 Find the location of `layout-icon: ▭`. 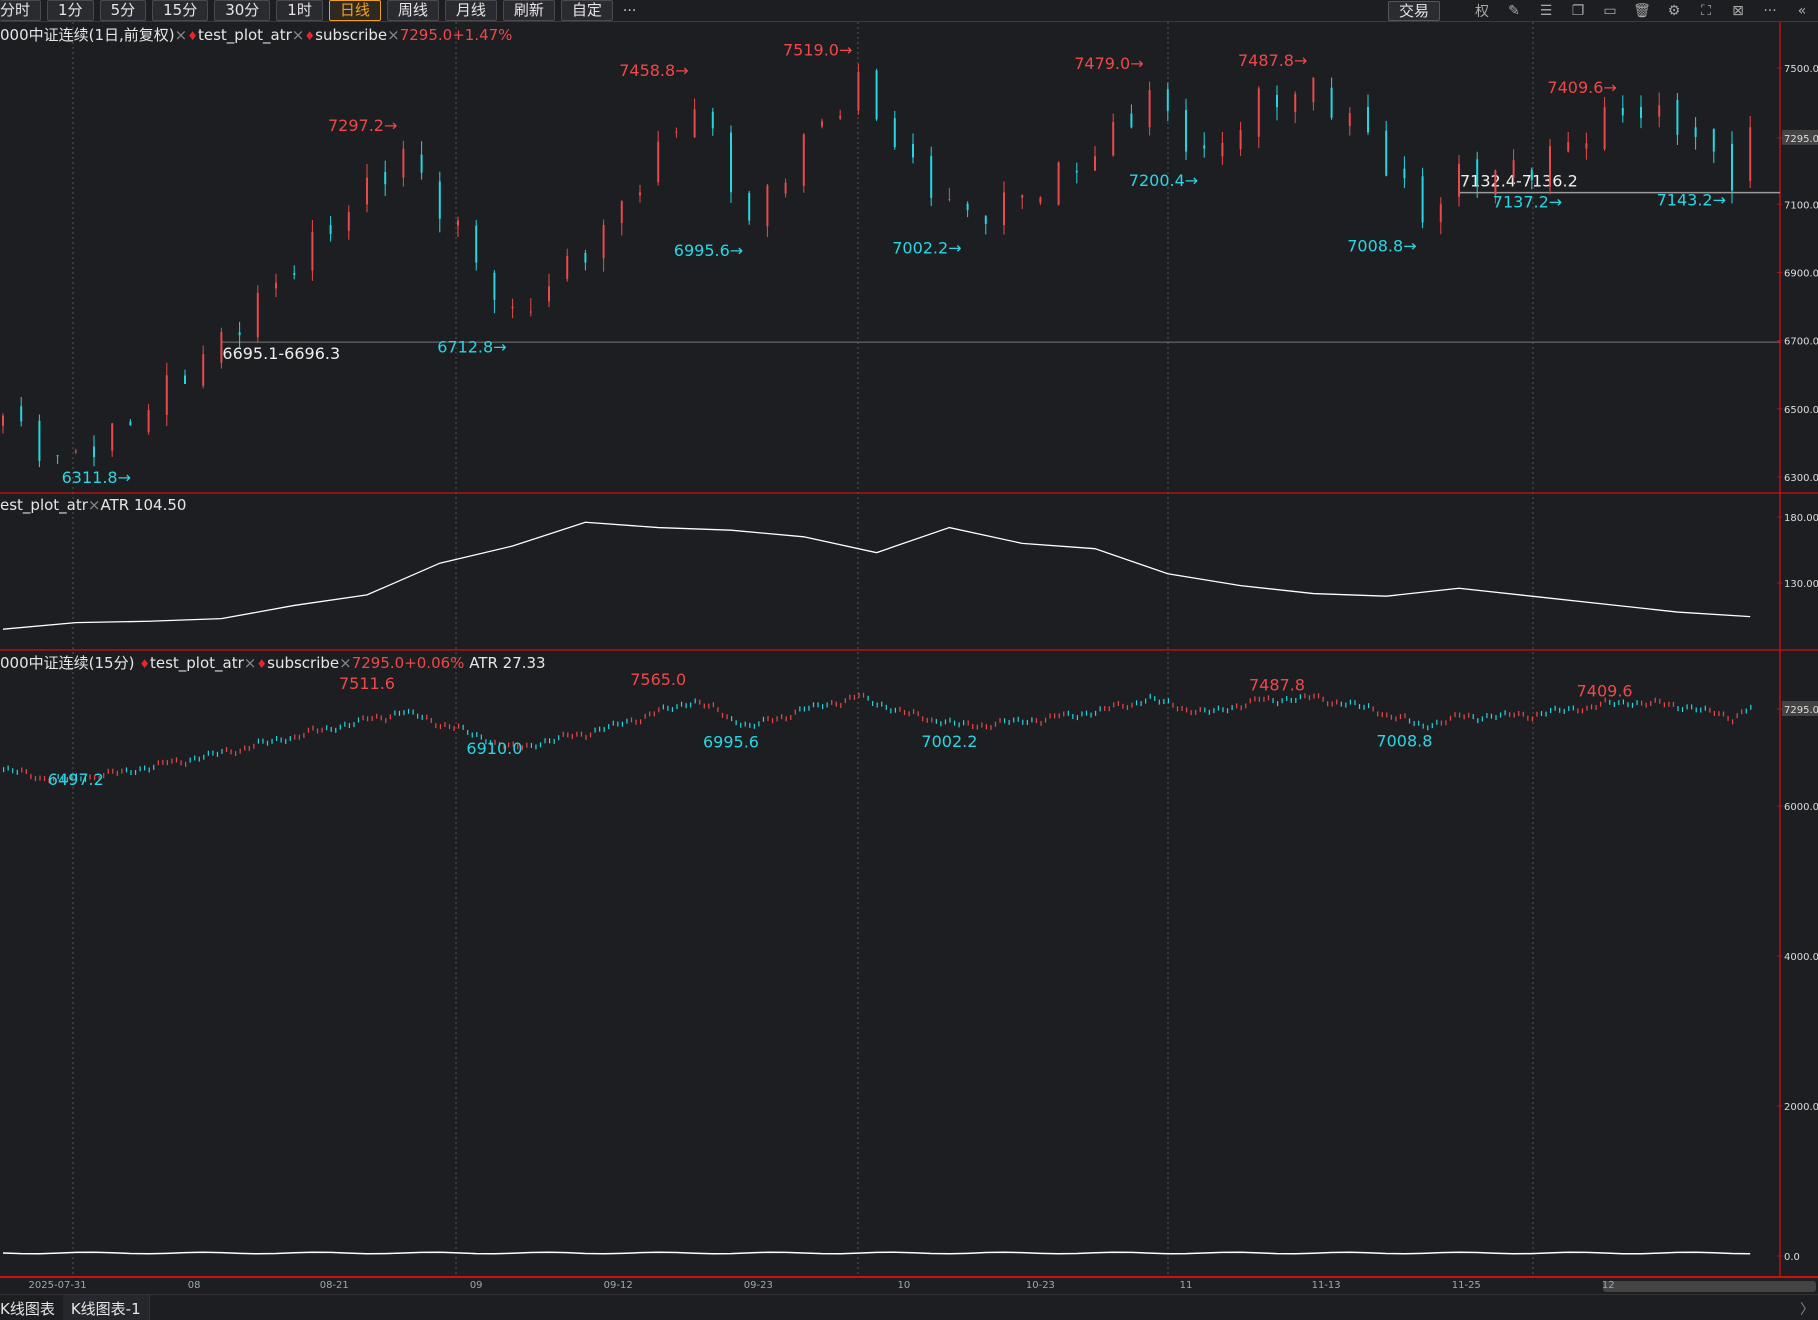

layout-icon: ▭ is located at coordinates (1610, 10).